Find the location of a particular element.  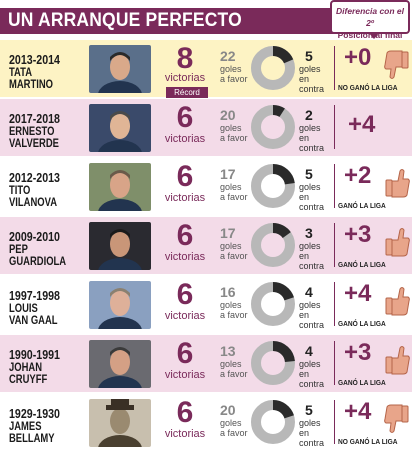

coach-first-name: JOHAN is located at coordinates (26, 368).